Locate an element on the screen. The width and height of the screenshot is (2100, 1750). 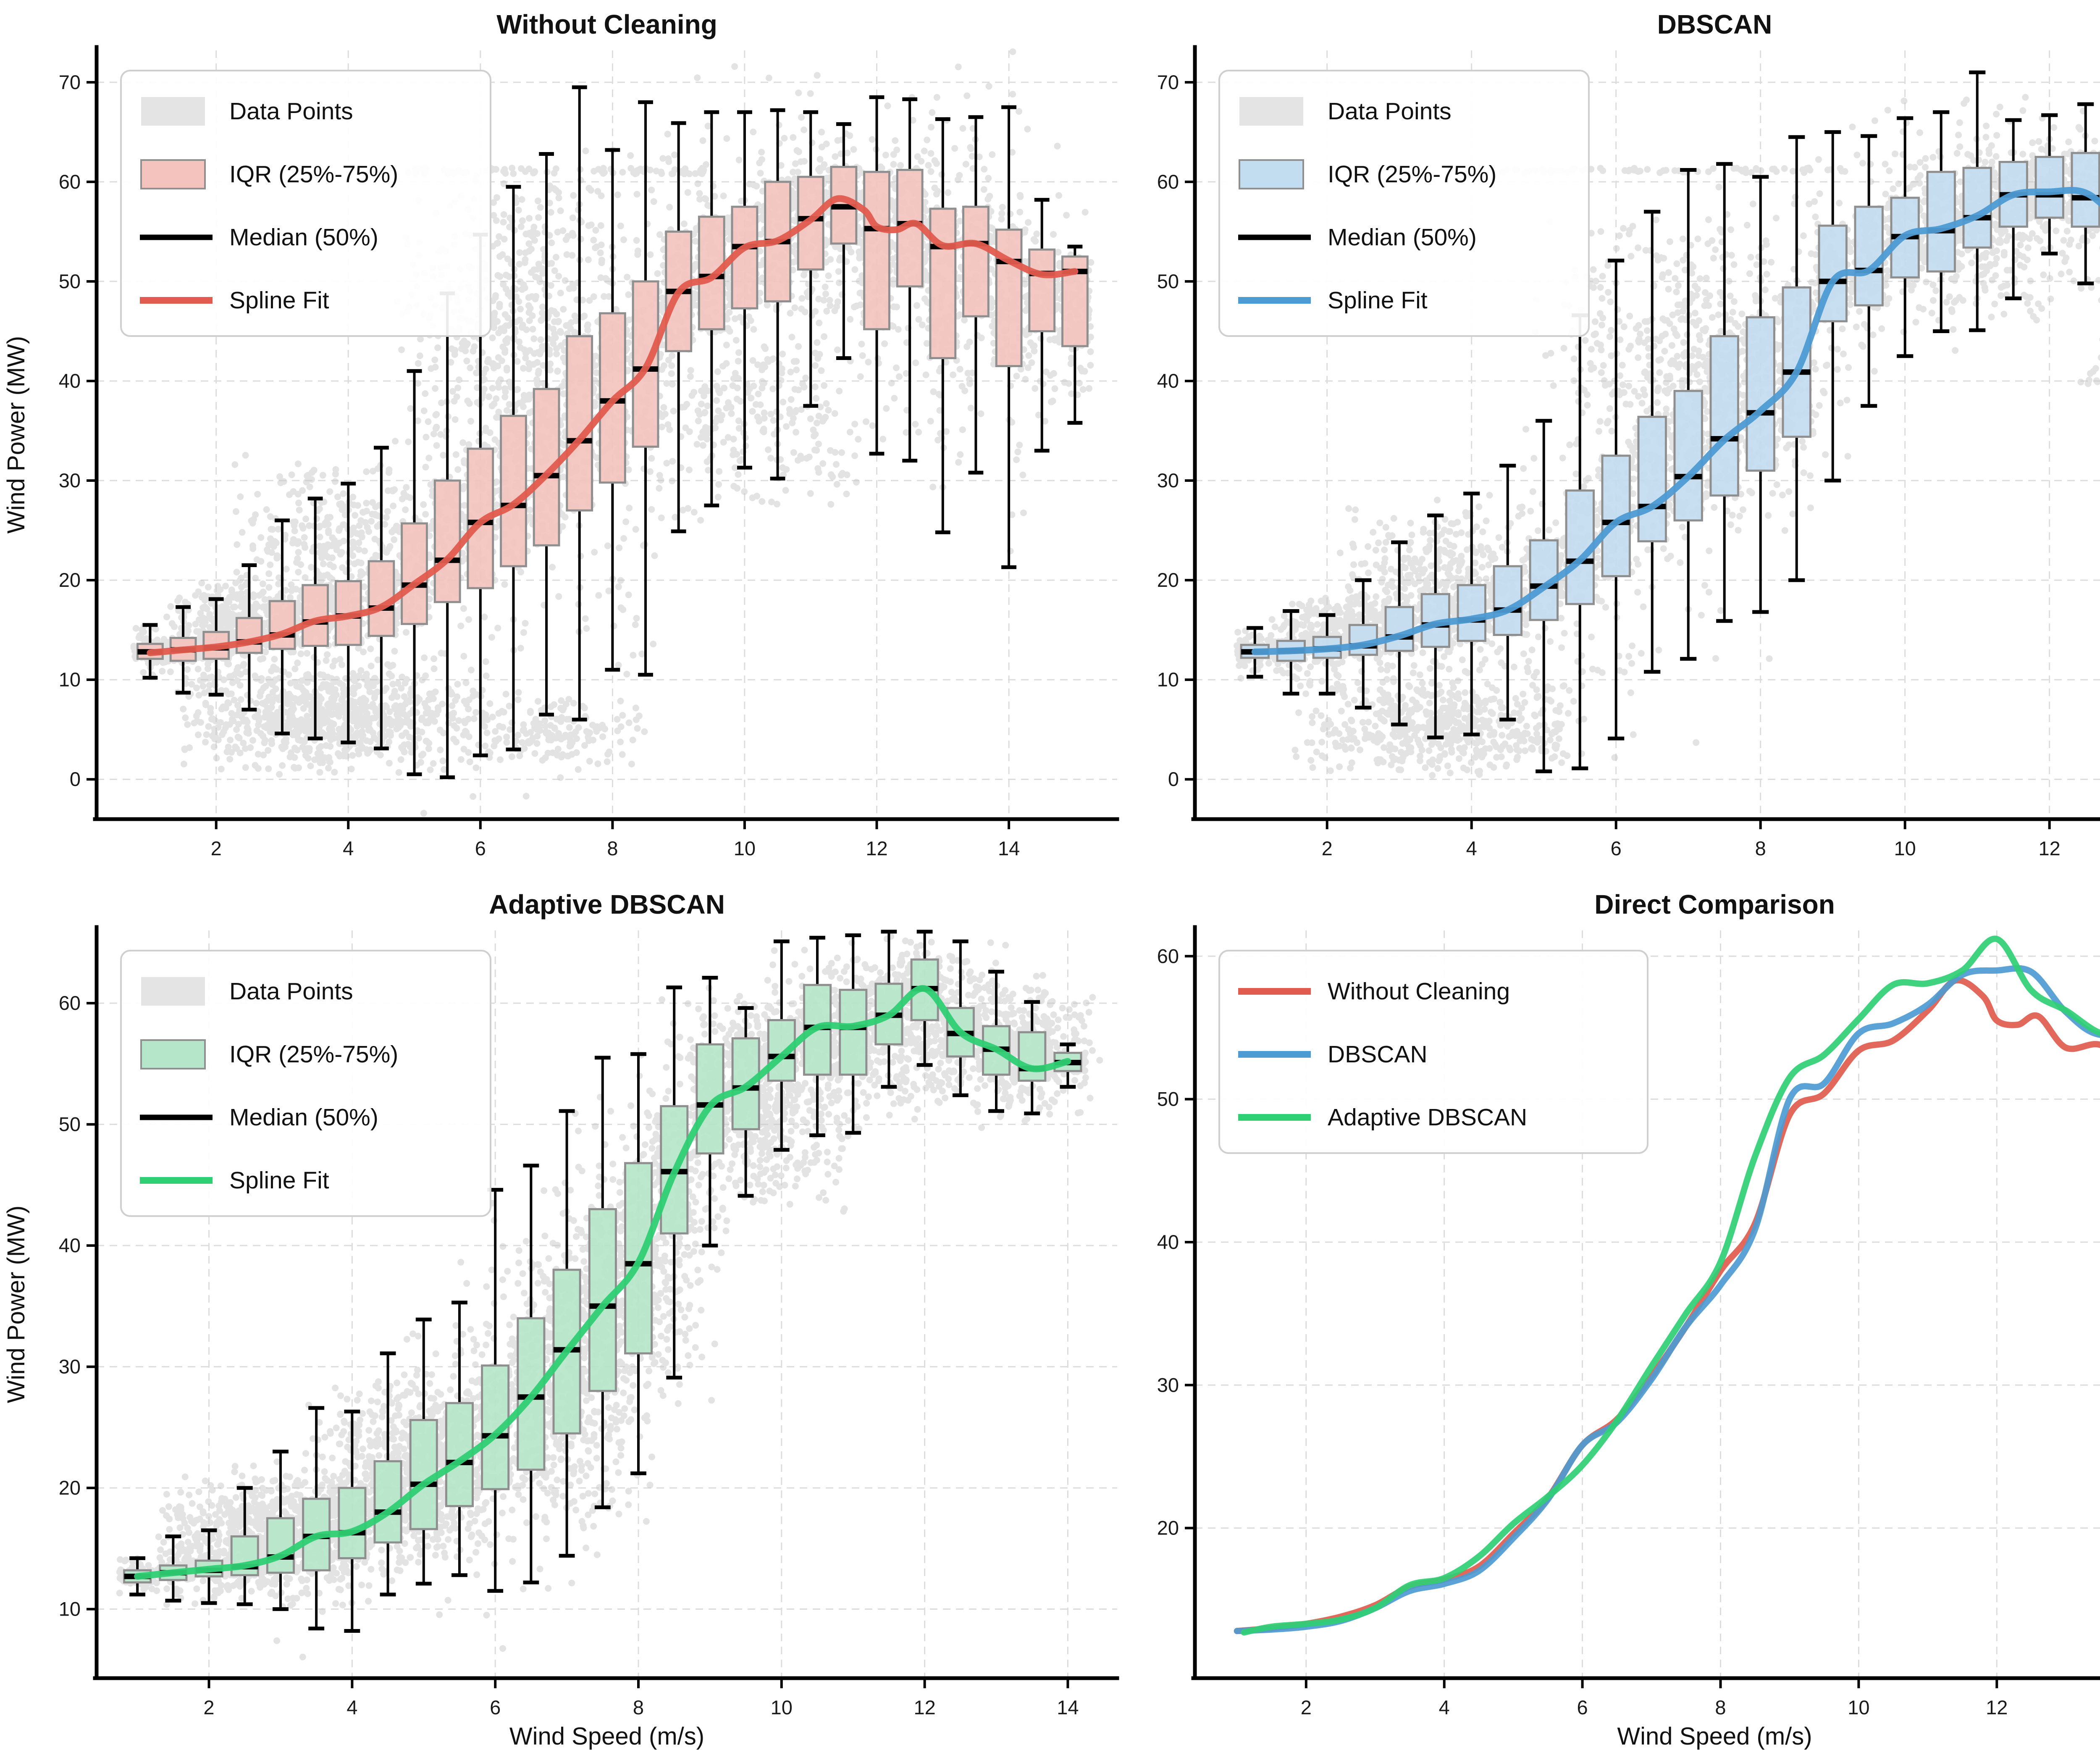
chart-title: Adaptive DBSCAN is located at coordinates (607, 904).